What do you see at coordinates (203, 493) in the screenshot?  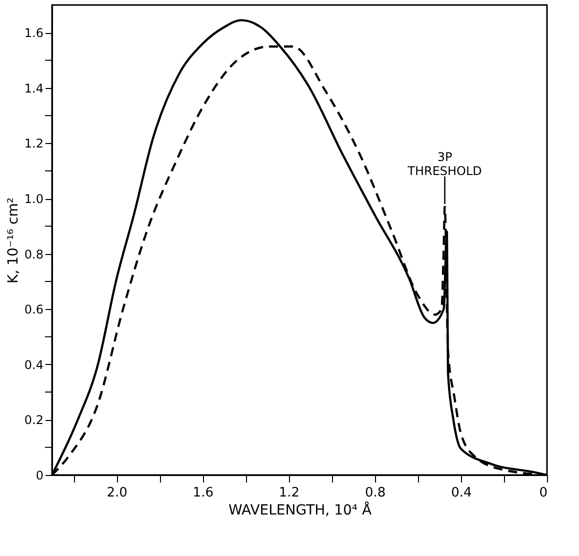 I see `x-tick-label: 1.6` at bounding box center [203, 493].